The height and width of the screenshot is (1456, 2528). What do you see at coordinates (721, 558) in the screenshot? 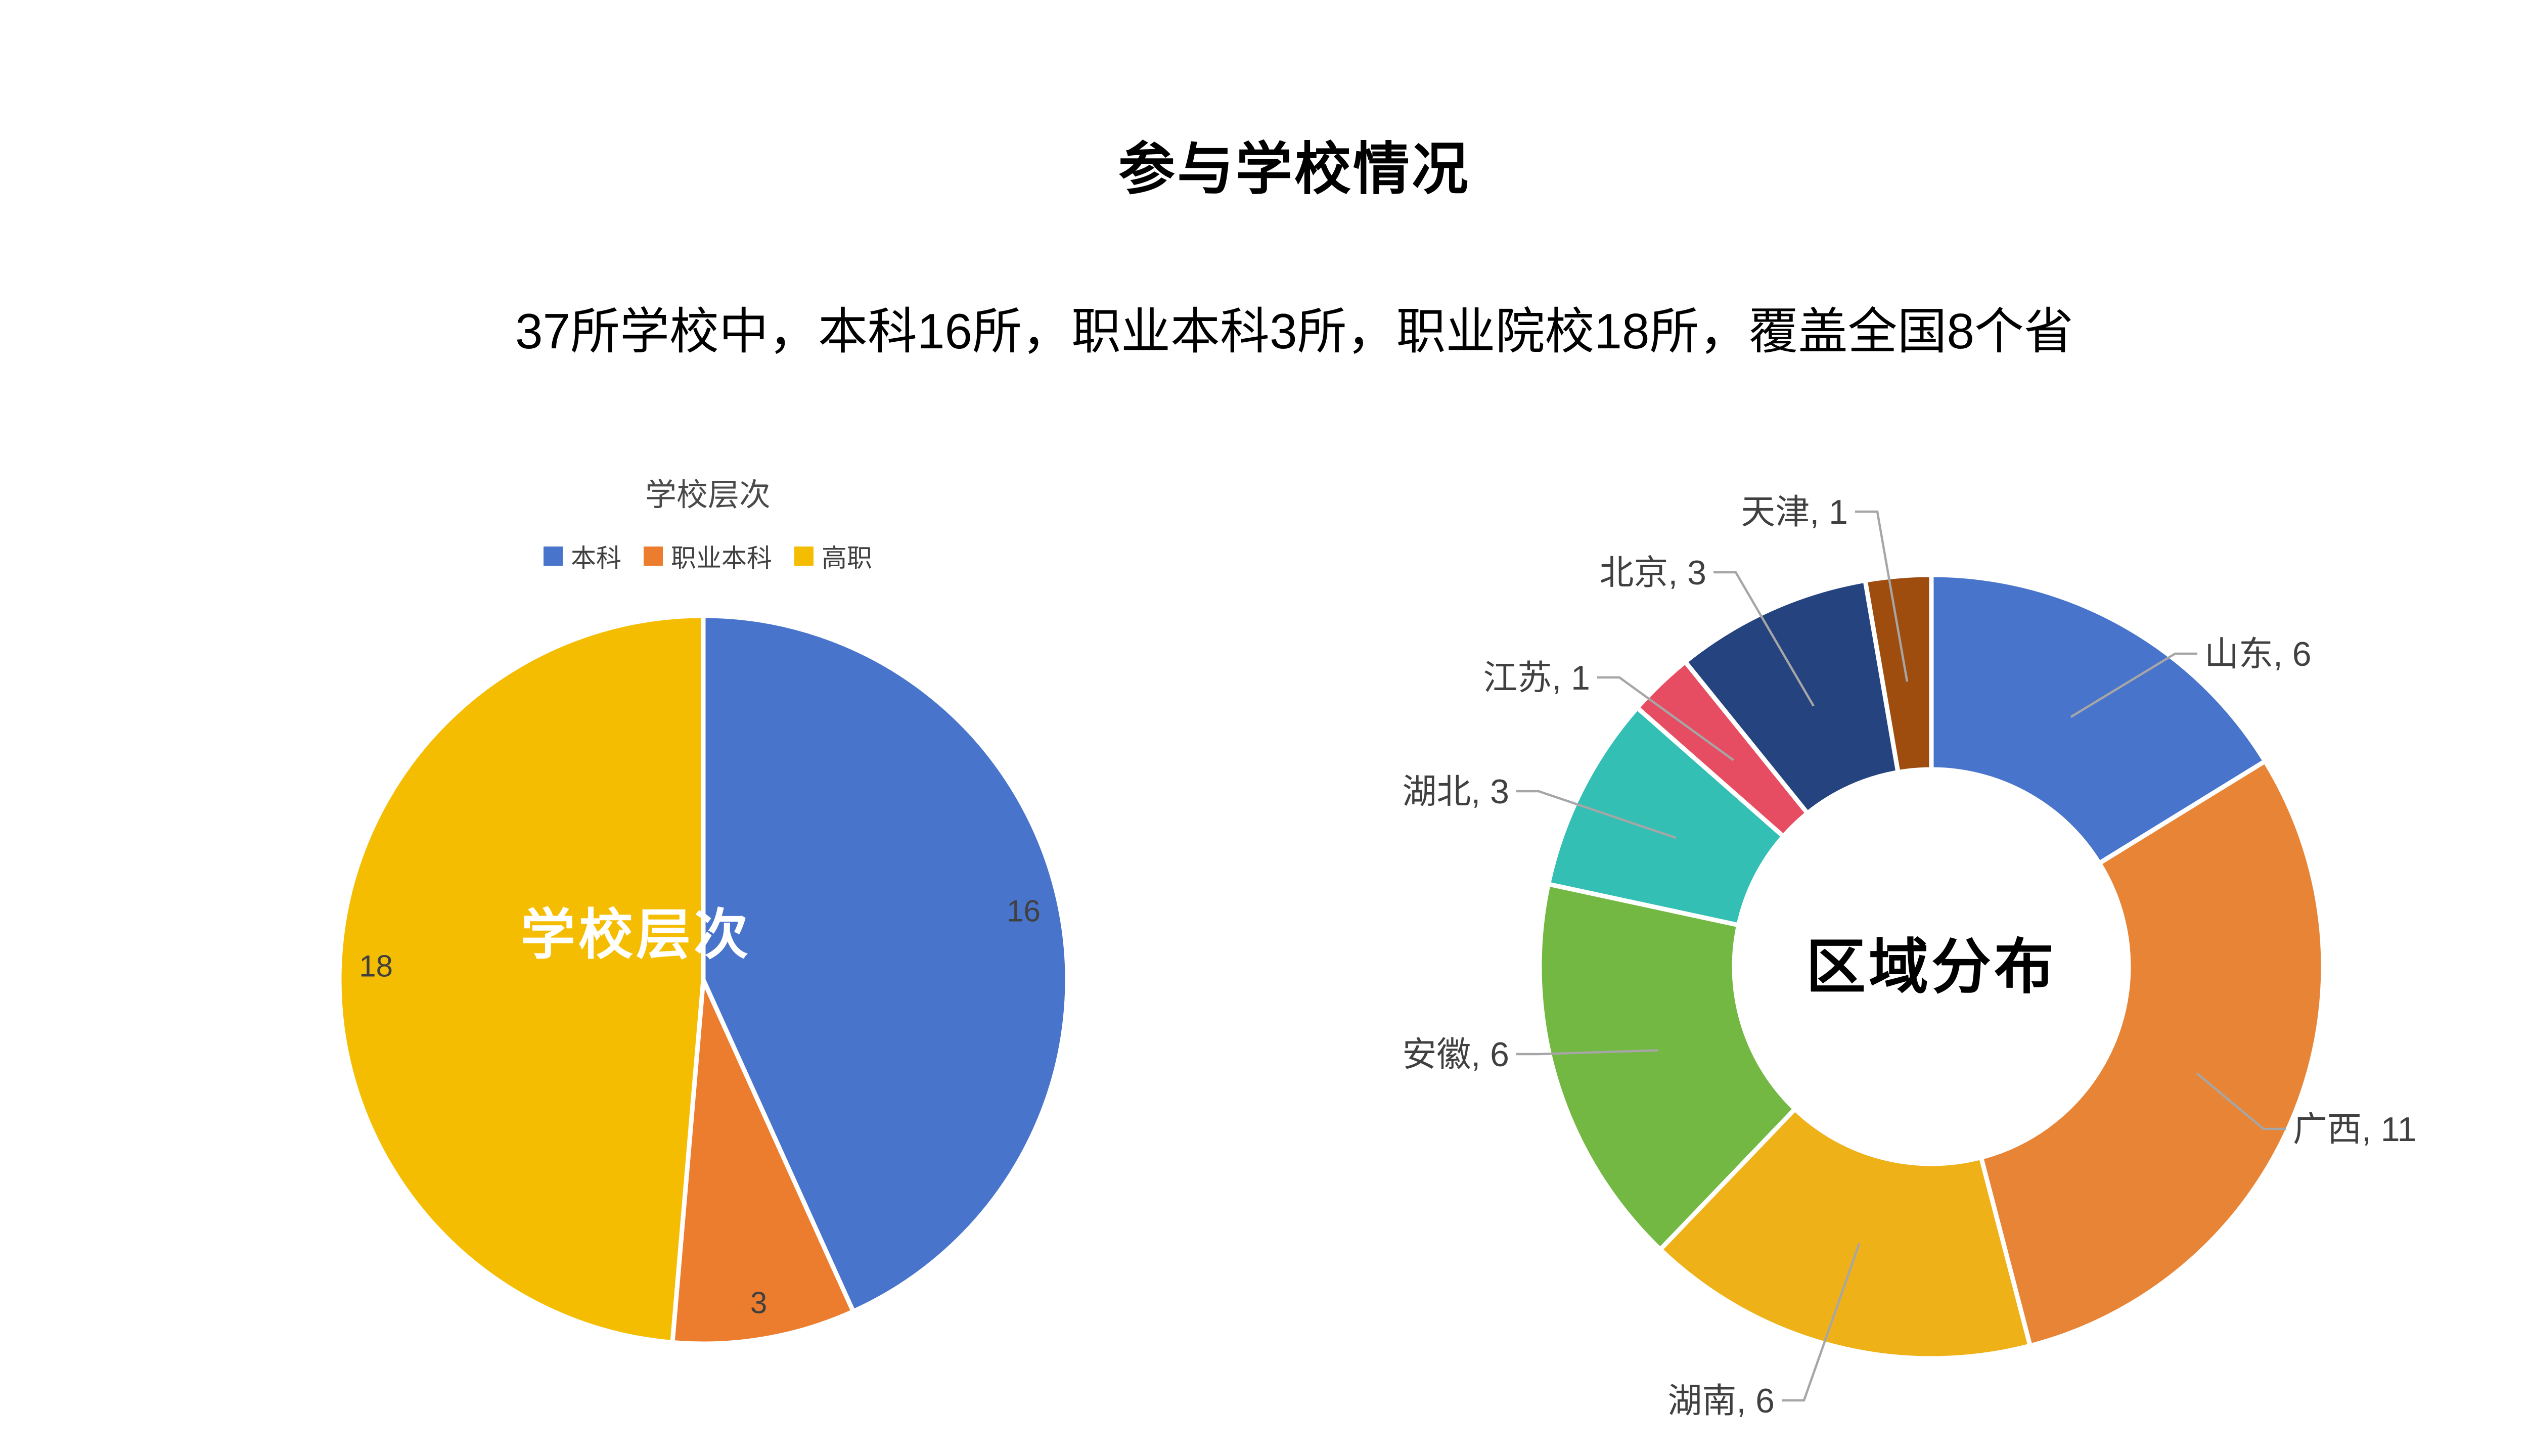
I see `legend-label-职业本科: 职业本科` at bounding box center [721, 558].